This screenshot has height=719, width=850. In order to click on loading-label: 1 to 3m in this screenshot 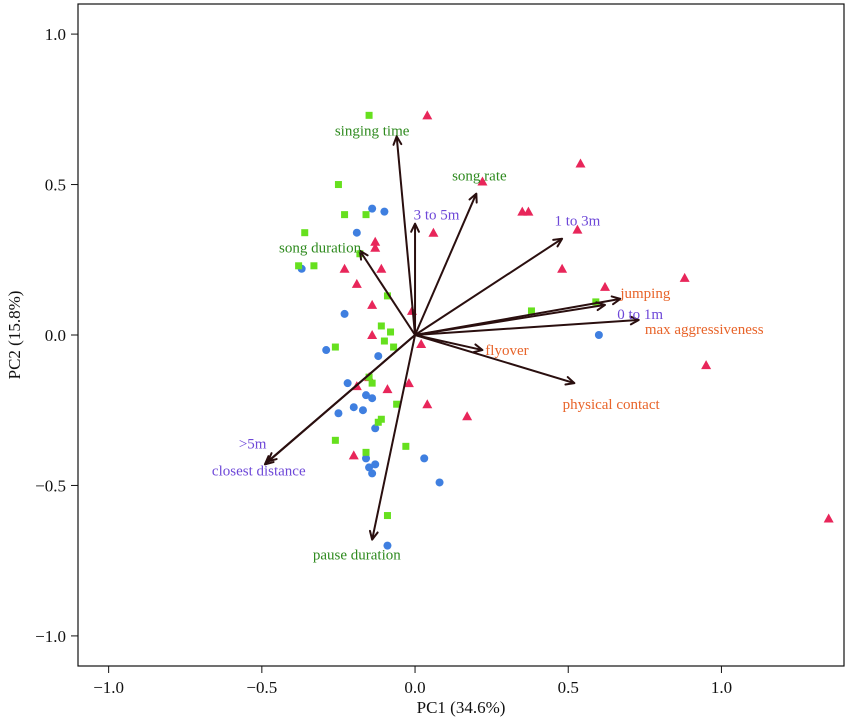, I will do `click(578, 222)`.